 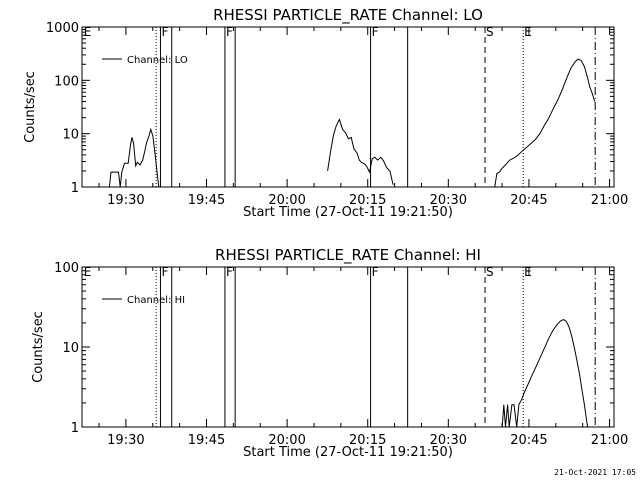 What do you see at coordinates (157, 60) in the screenshot?
I see `legend-label: Channel: LO` at bounding box center [157, 60].